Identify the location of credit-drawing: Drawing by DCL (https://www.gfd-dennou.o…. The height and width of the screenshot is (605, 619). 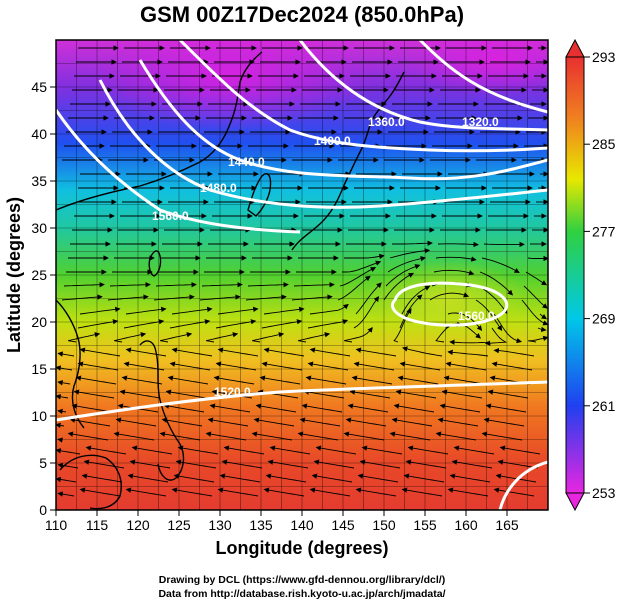
(302, 580).